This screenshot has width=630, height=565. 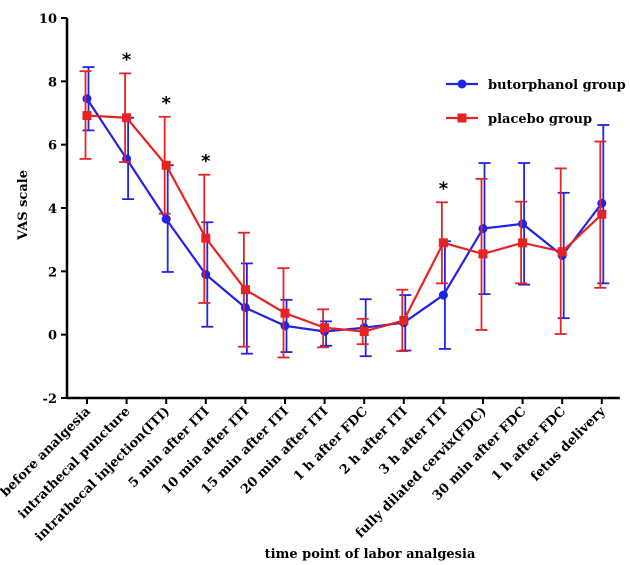 I want to click on y-tick-label: -2, so click(x=50, y=399).